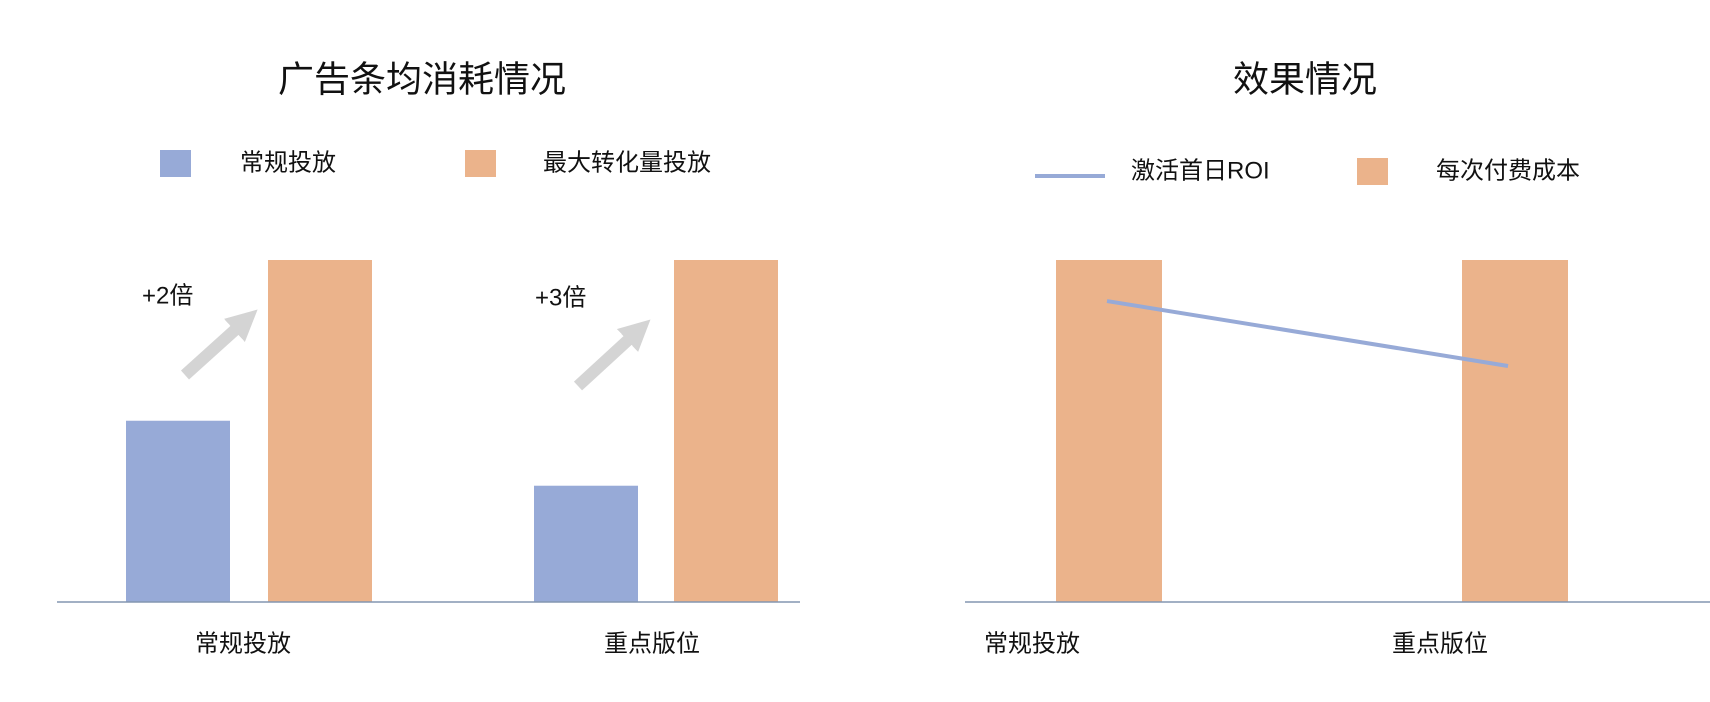 The height and width of the screenshot is (702, 1710). I want to click on chart-title: 效果情况, so click(1305, 79).